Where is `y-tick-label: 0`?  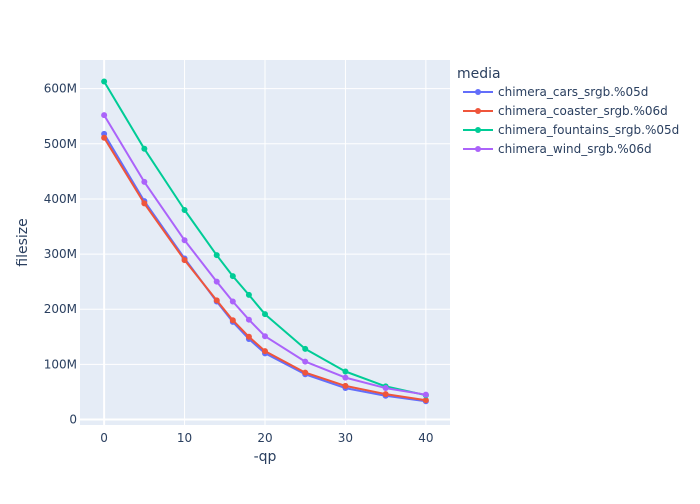
y-tick-label: 0 is located at coordinates (73, 419).